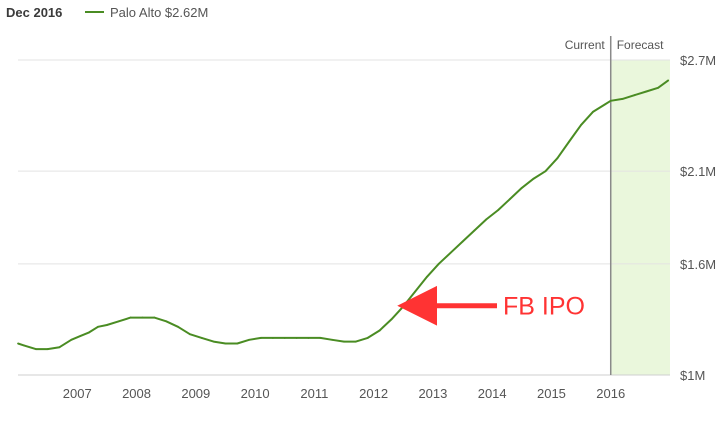  What do you see at coordinates (698, 171) in the screenshot?
I see `y-tick-label: $2.1M` at bounding box center [698, 171].